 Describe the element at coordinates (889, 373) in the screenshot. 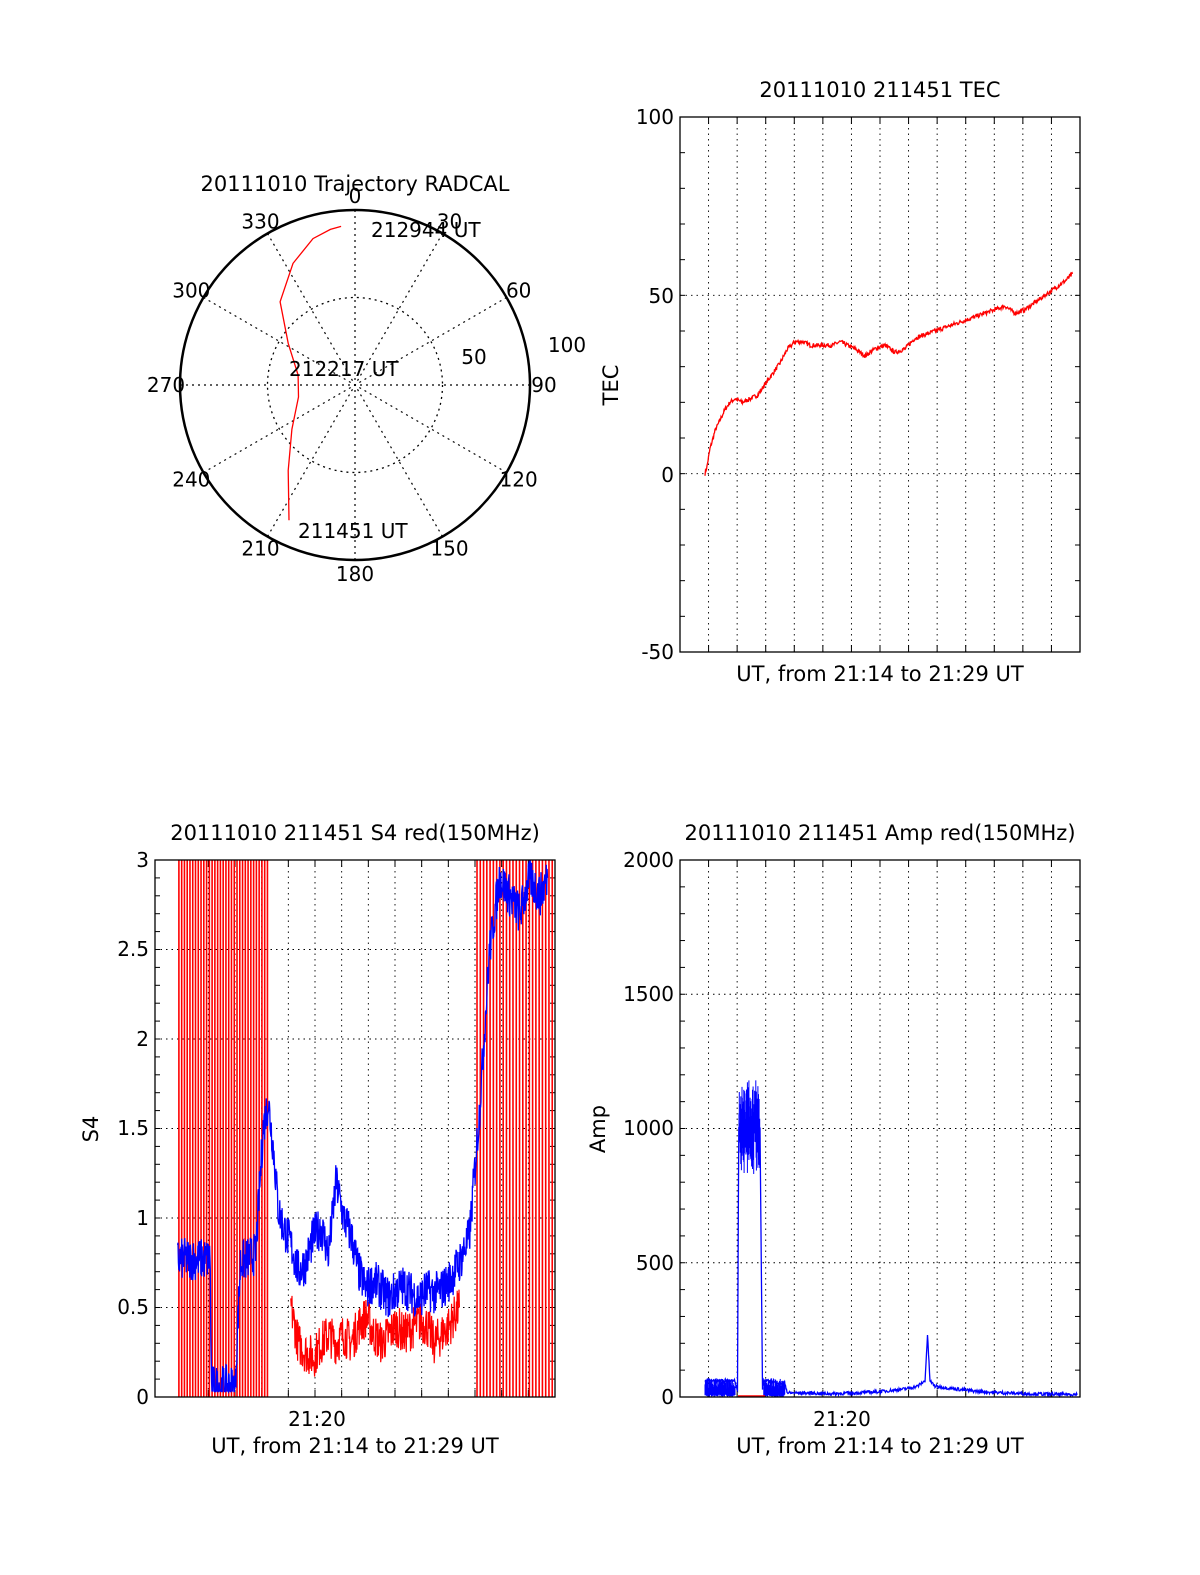

I see `tec-series-line` at that location.